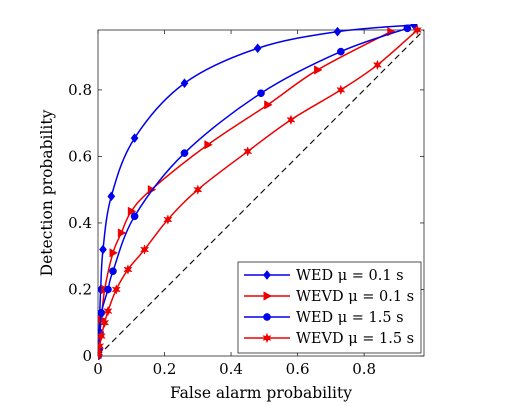  I want to click on y-tick-label: 0.2, so click(80, 289).